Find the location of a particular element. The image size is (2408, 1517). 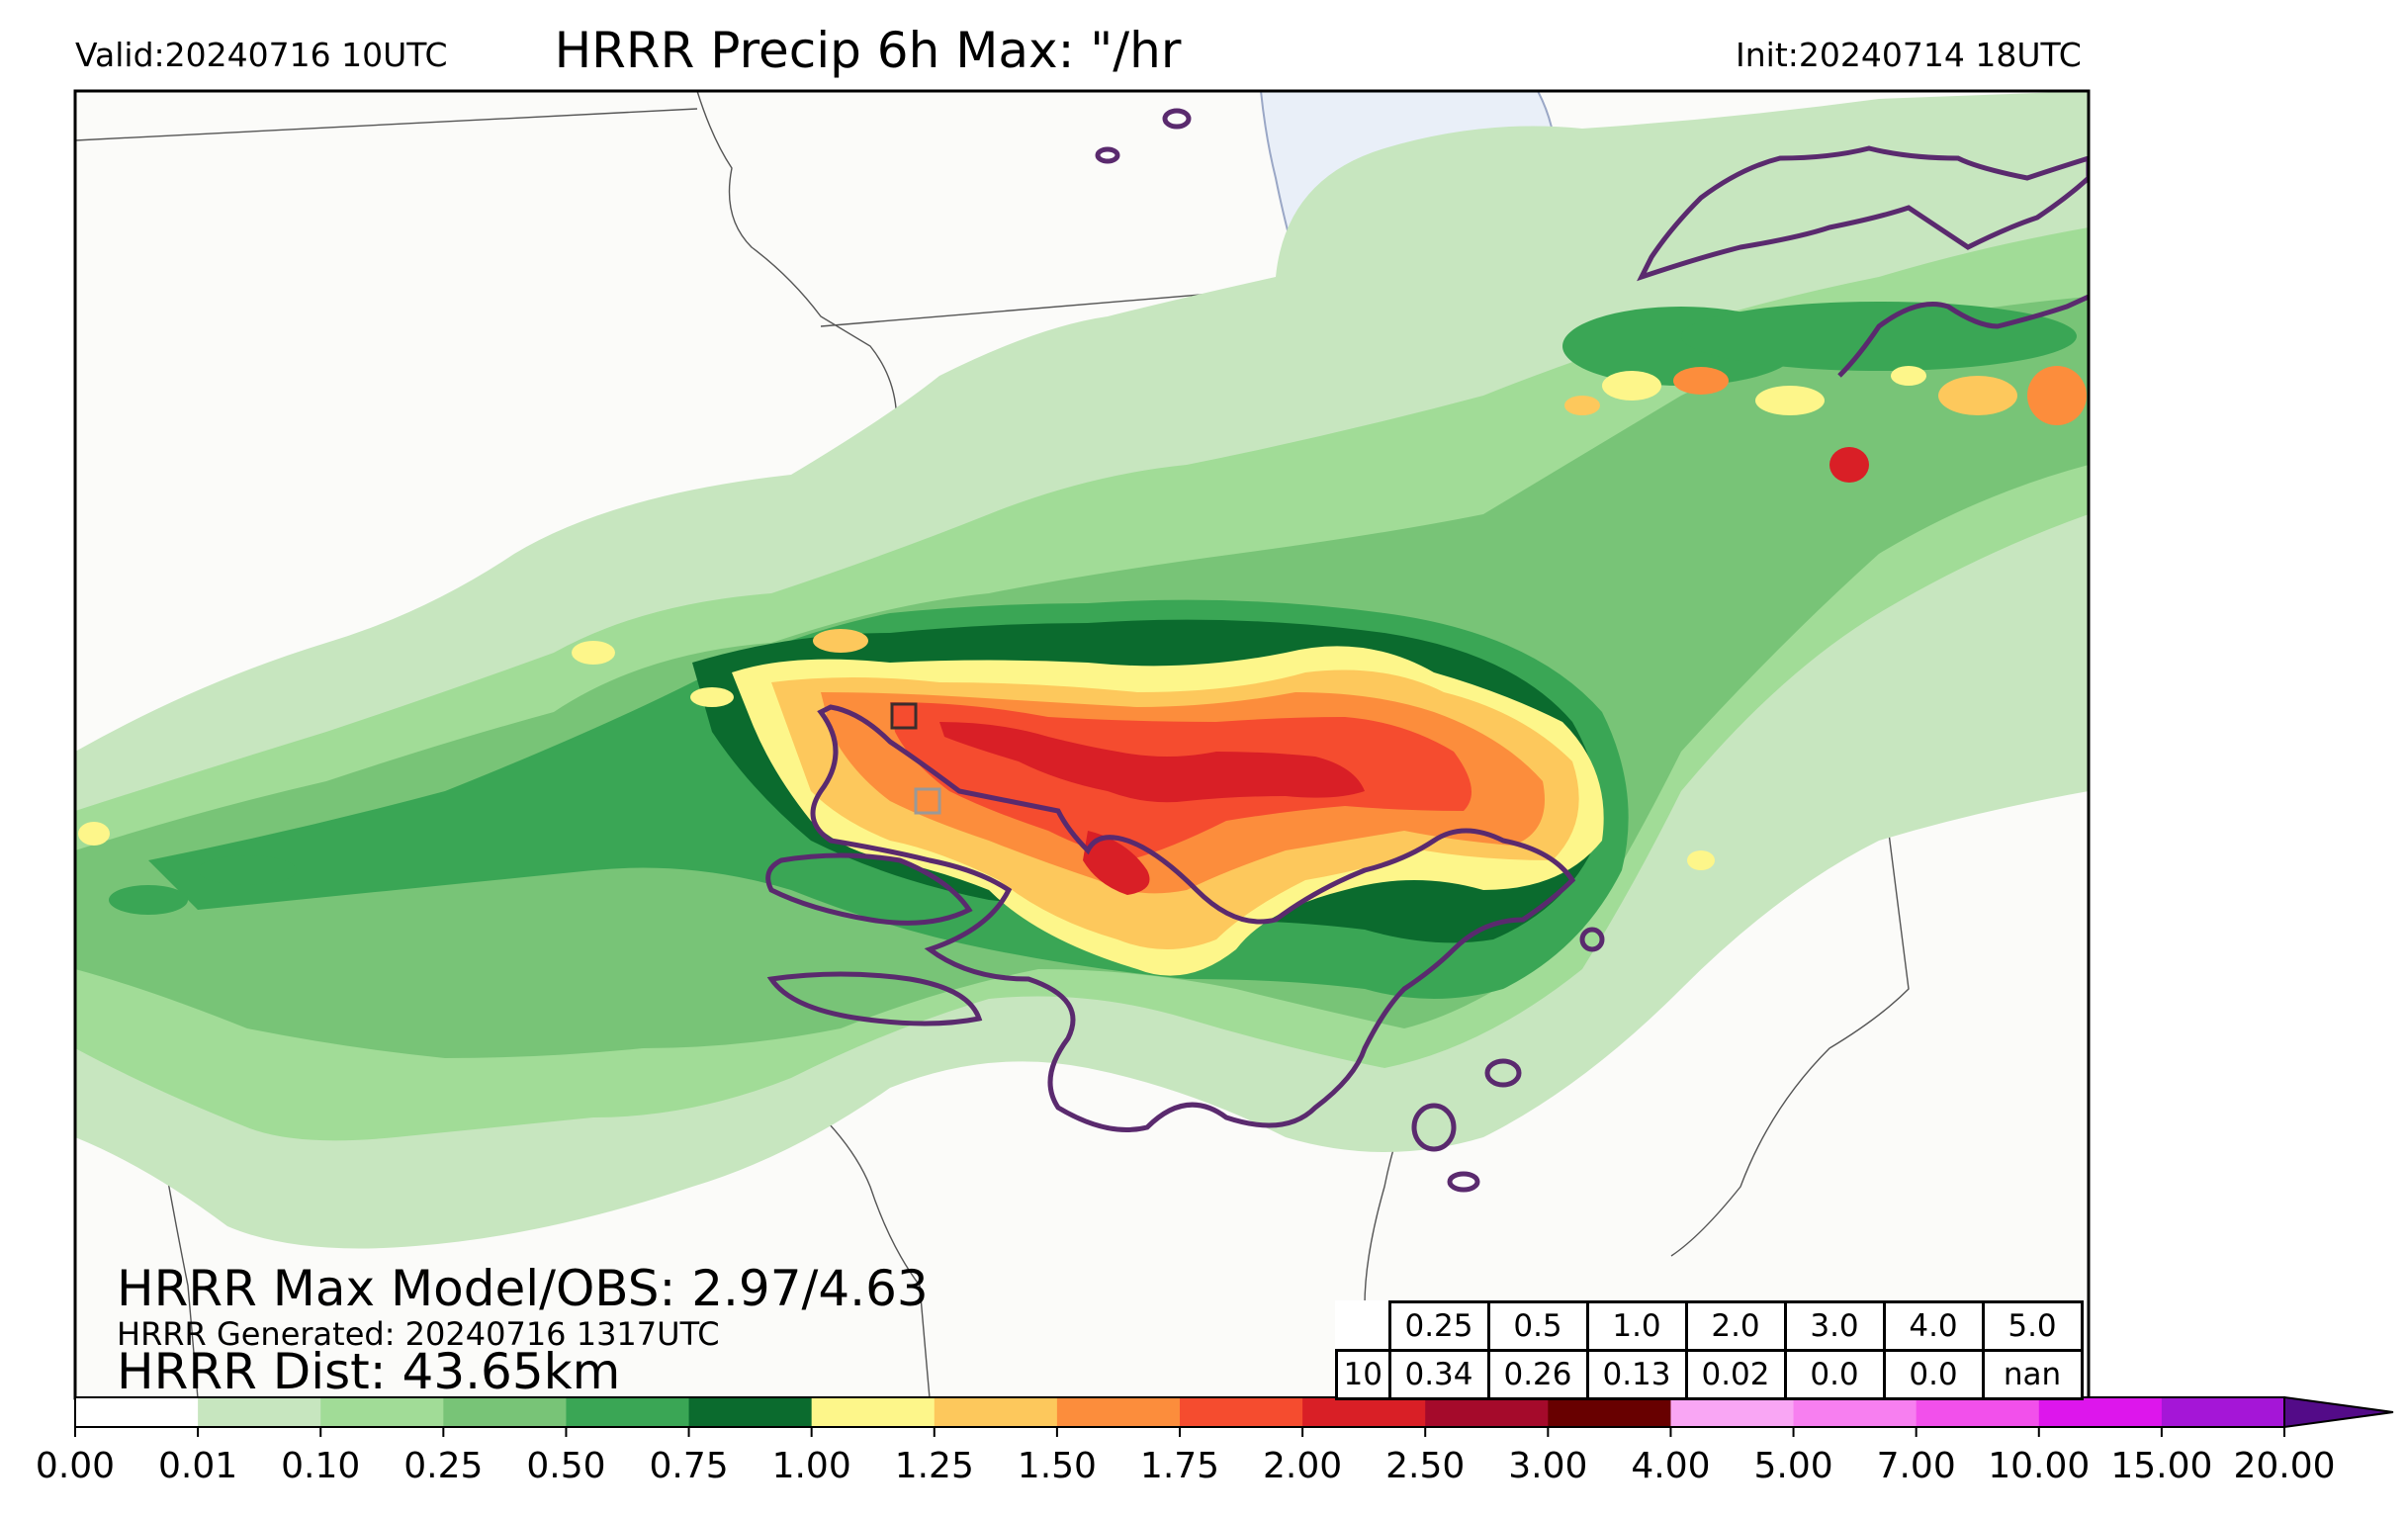

colorbar-tick-label: 2.50 is located at coordinates (1425, 1466).